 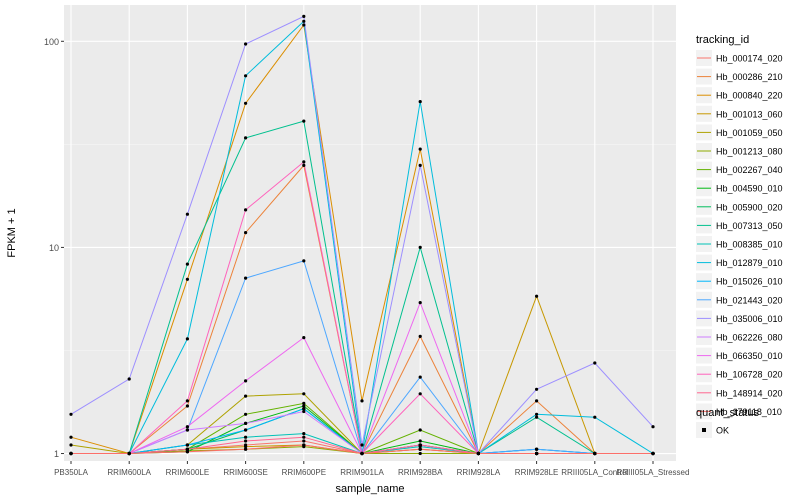 What do you see at coordinates (749, 170) in the screenshot?
I see `legend-label: Hb_002267_040` at bounding box center [749, 170].